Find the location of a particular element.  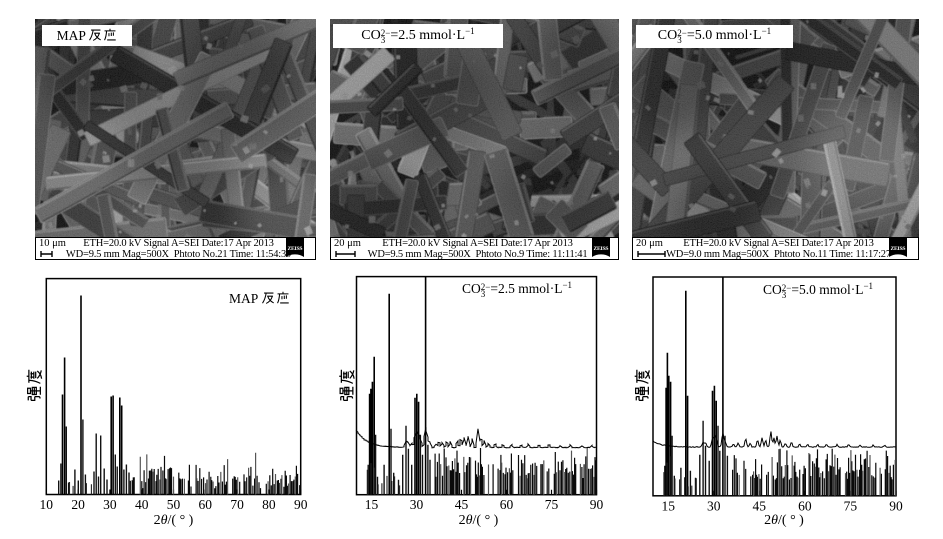

svg-text: 10 is located at coordinates (47, 504).